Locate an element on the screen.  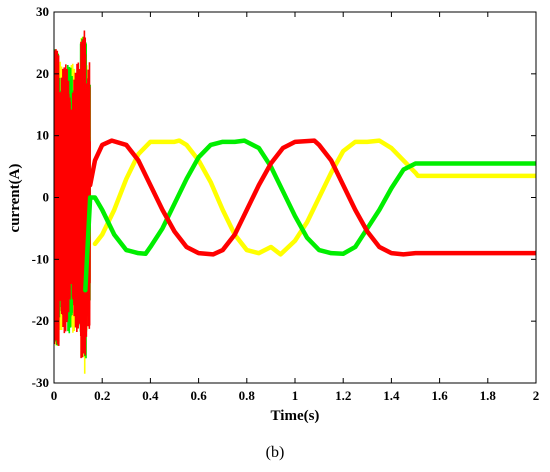
y-tick-label: -20 is located at coordinates (40, 320).